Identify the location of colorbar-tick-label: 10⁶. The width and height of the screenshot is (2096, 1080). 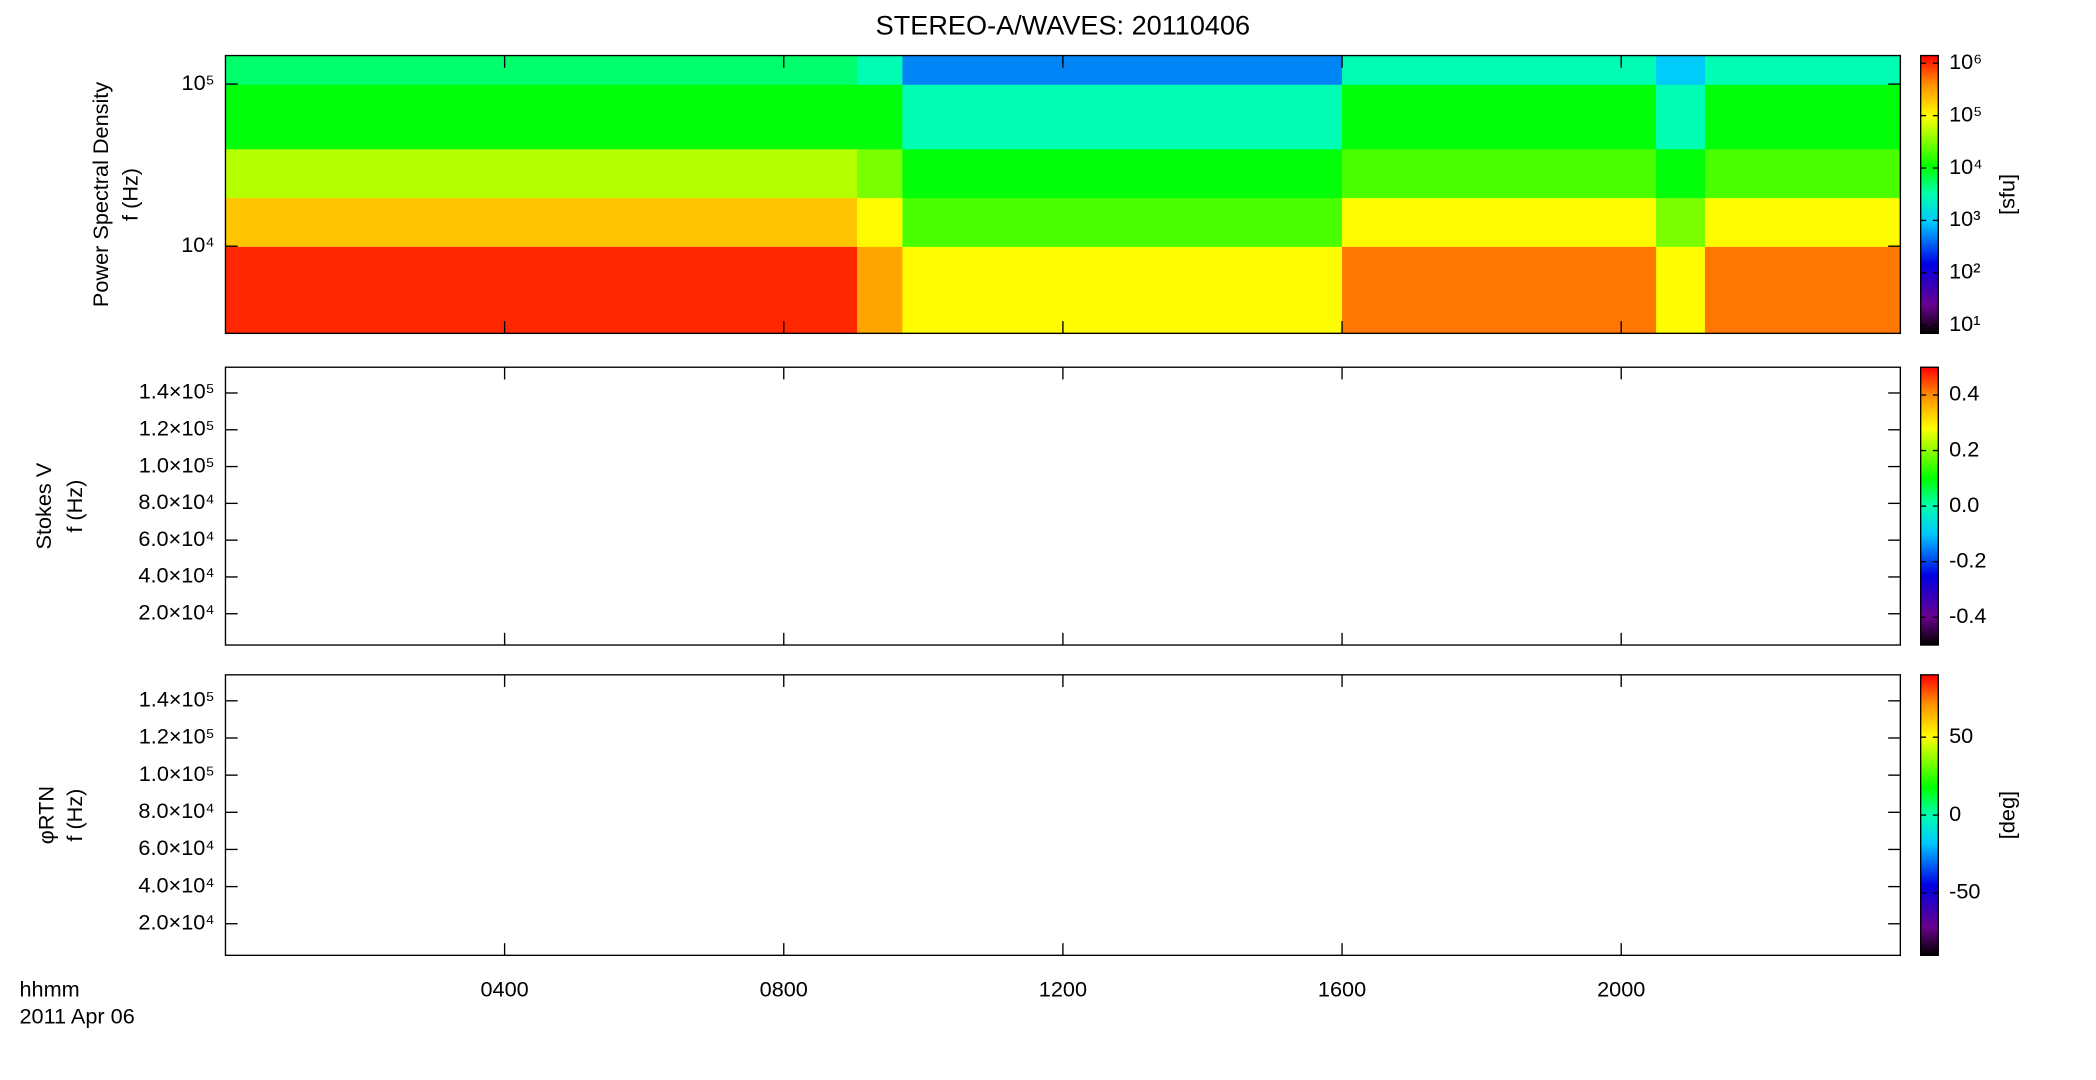
(1965, 61).